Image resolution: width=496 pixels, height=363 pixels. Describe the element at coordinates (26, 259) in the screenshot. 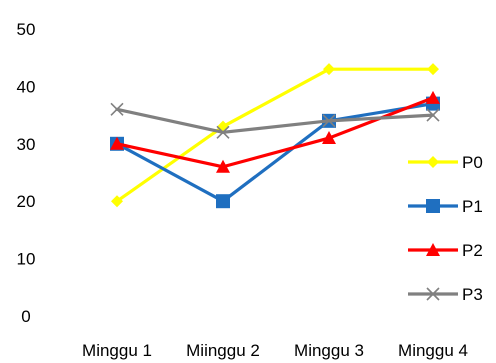

I see `y-tick-label: 10` at that location.